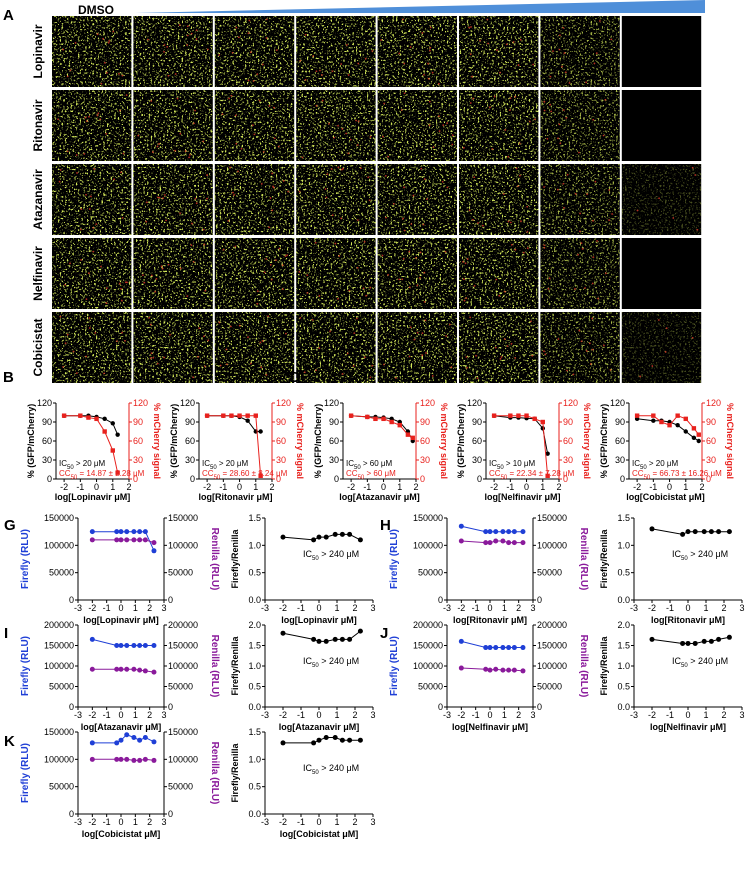  Describe the element at coordinates (25, 666) in the screenshot. I see `y-axis-label-firefly: Firefly (RLU)` at that location.